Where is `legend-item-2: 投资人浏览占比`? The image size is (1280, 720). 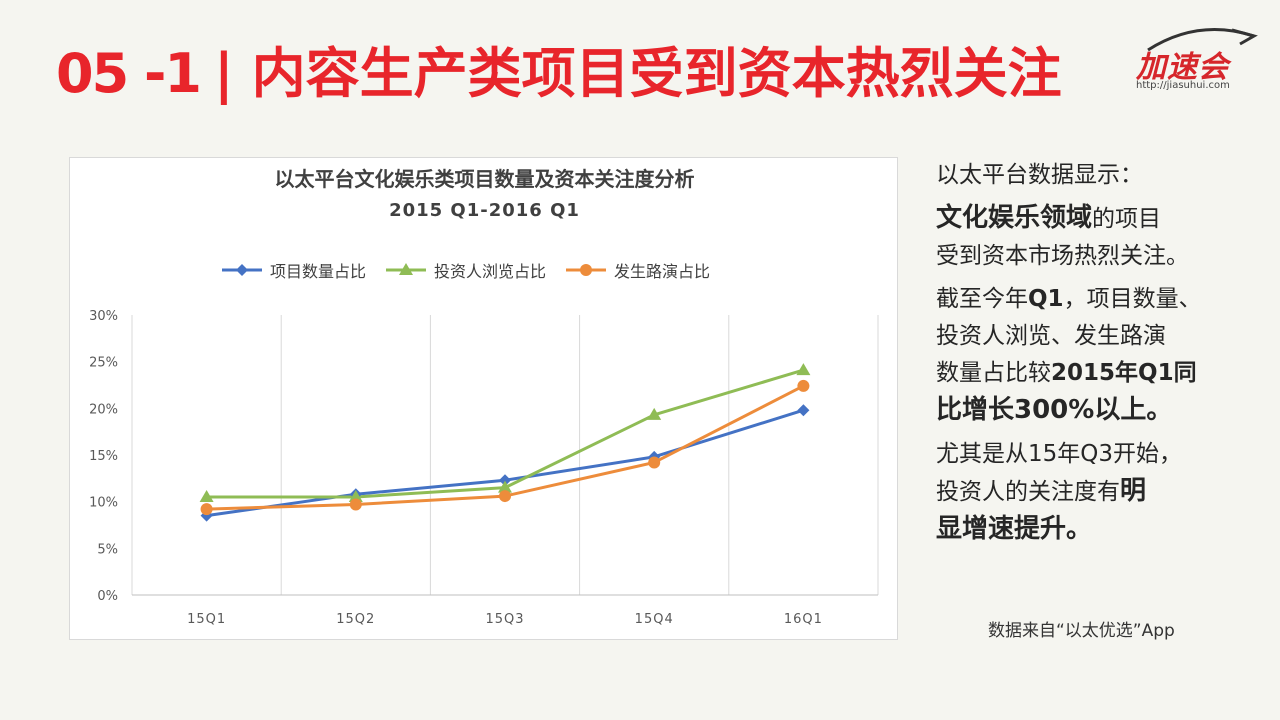 legend-item-2: 投资人浏览占比 is located at coordinates (465, 270).